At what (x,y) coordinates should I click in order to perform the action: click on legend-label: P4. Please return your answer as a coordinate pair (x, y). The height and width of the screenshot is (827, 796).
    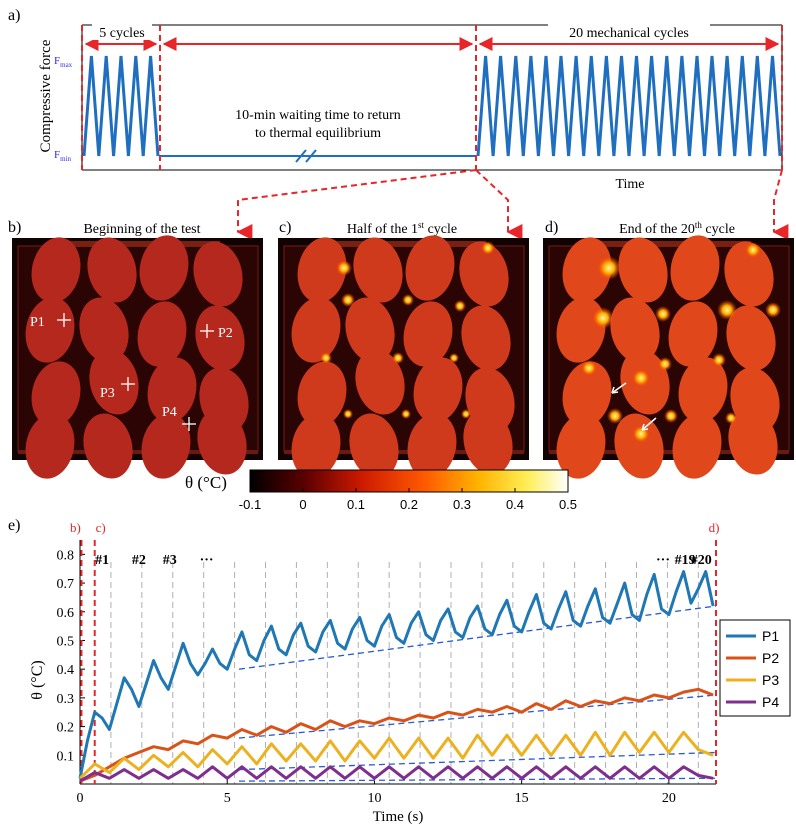
    Looking at the image, I should click on (770, 702).